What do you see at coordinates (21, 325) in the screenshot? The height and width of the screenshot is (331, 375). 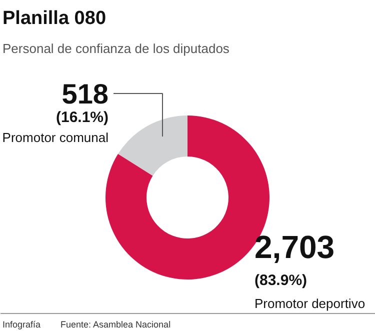 I see `text: Infografía` at bounding box center [21, 325].